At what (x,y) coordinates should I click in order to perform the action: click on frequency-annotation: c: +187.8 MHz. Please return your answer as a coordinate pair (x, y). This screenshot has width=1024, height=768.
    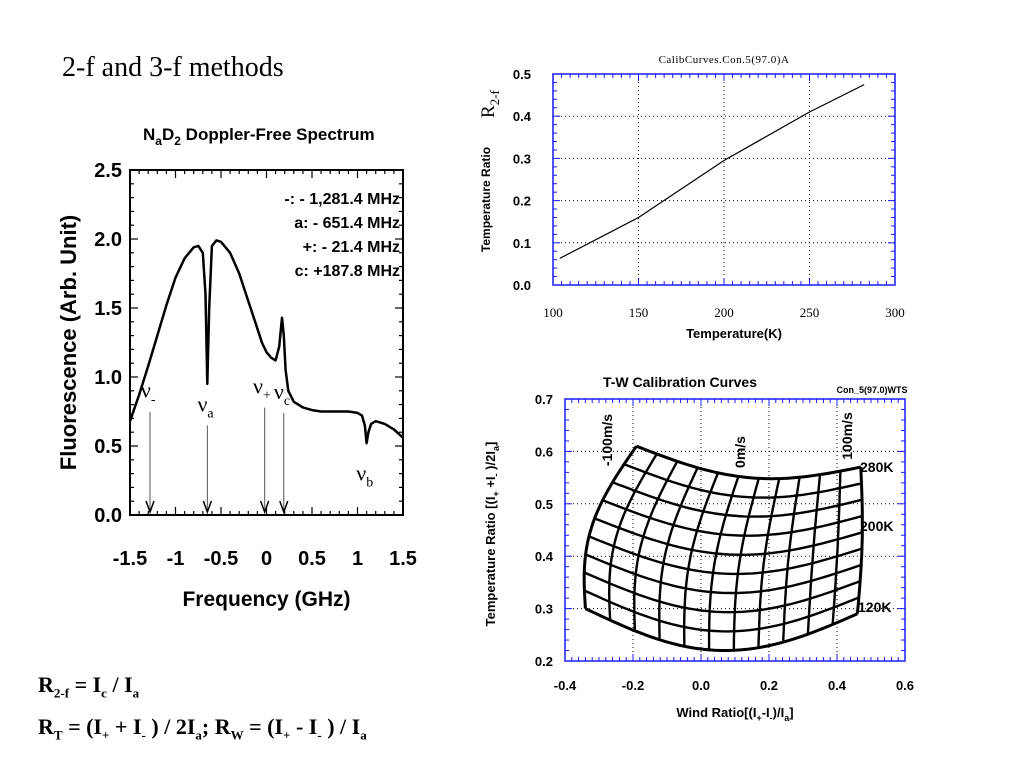
    Looking at the image, I should click on (347, 271).